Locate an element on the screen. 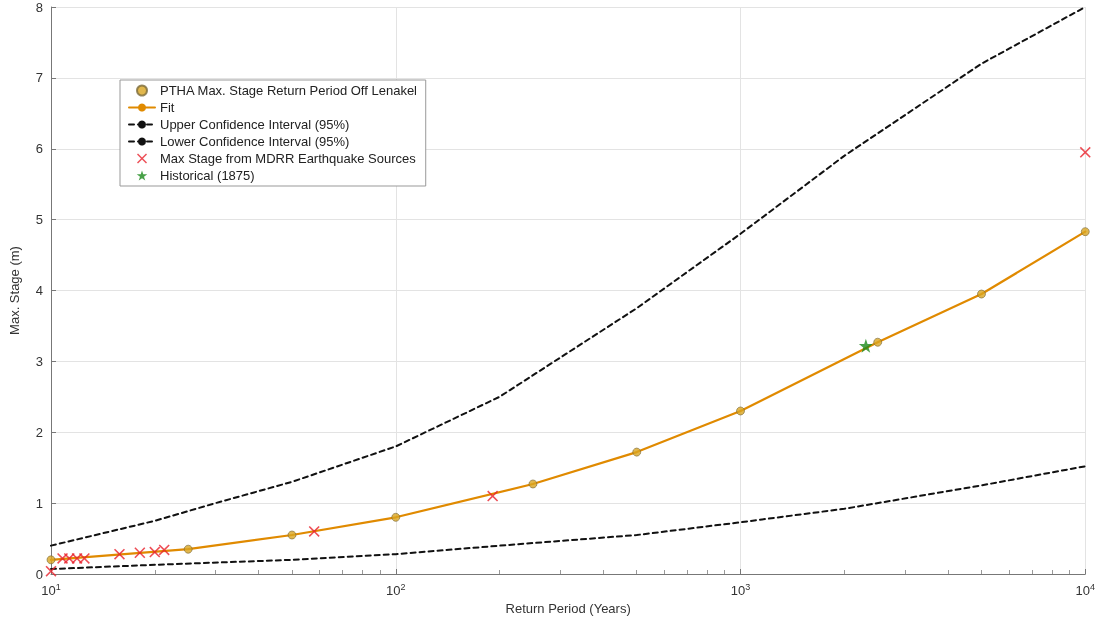 The image size is (1098, 631). x-axis-title: Return Period (Years) is located at coordinates (568, 608).